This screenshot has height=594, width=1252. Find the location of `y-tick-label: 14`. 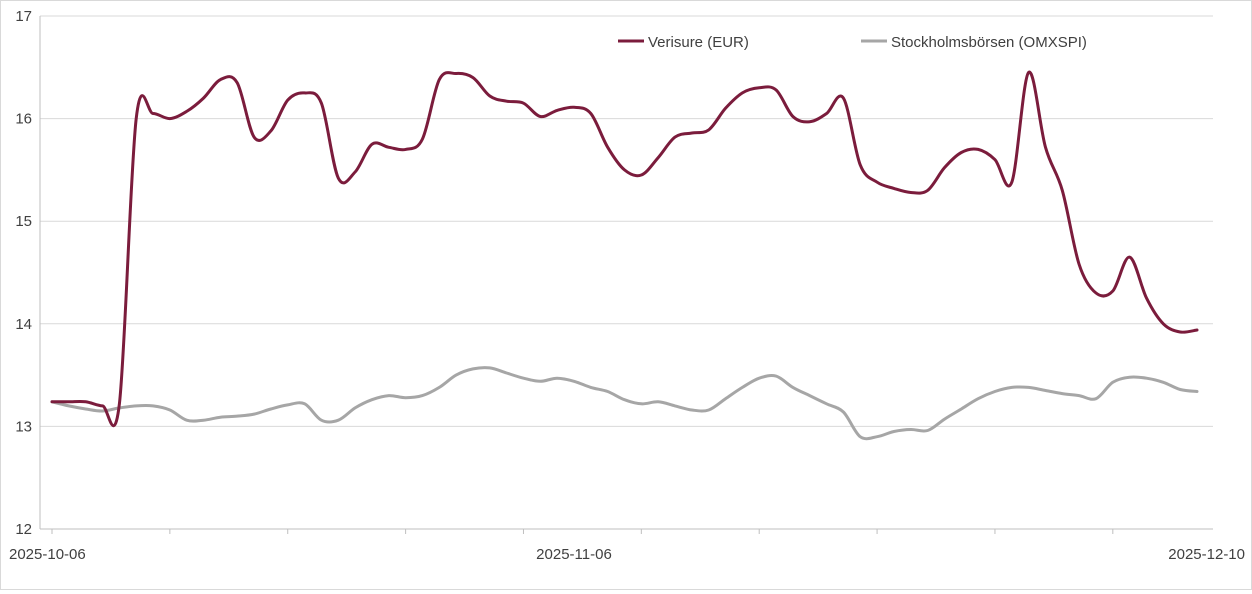

y-tick-label: 14 is located at coordinates (23, 324).